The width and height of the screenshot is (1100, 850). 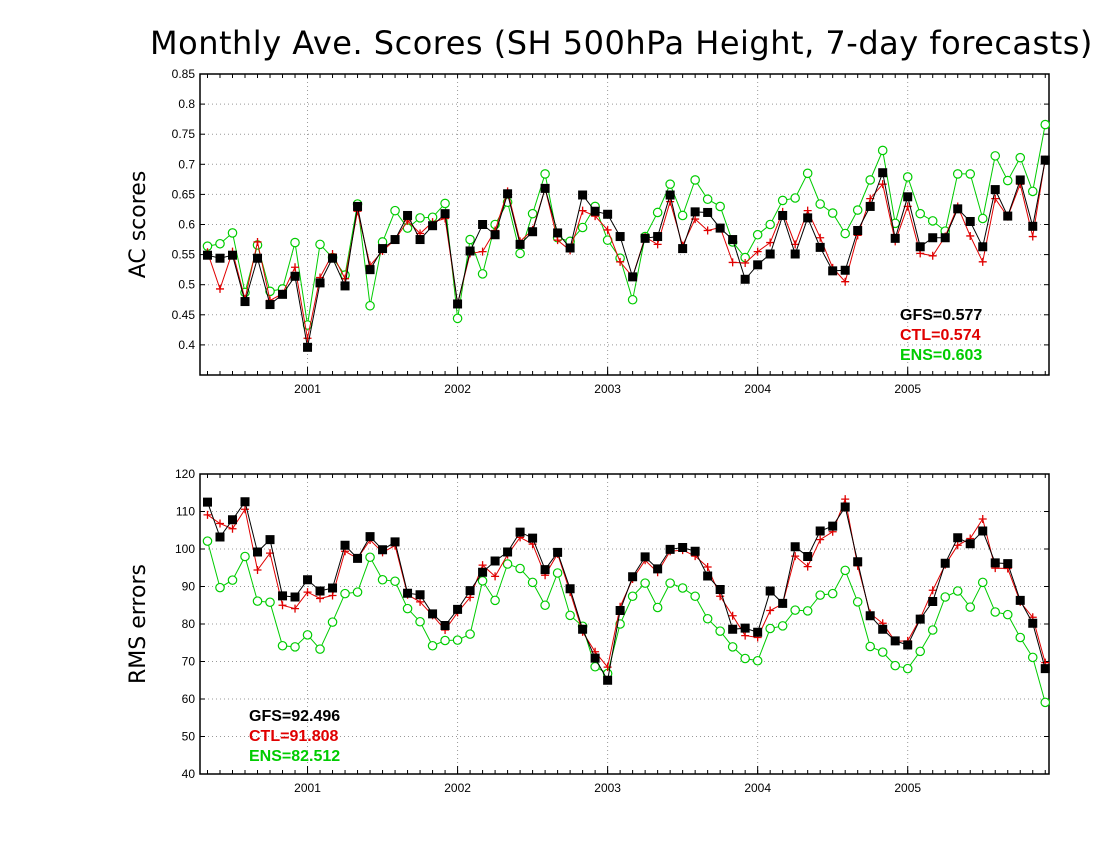 What do you see at coordinates (907, 389) in the screenshot?
I see `x-tick-label: 2005` at bounding box center [907, 389].